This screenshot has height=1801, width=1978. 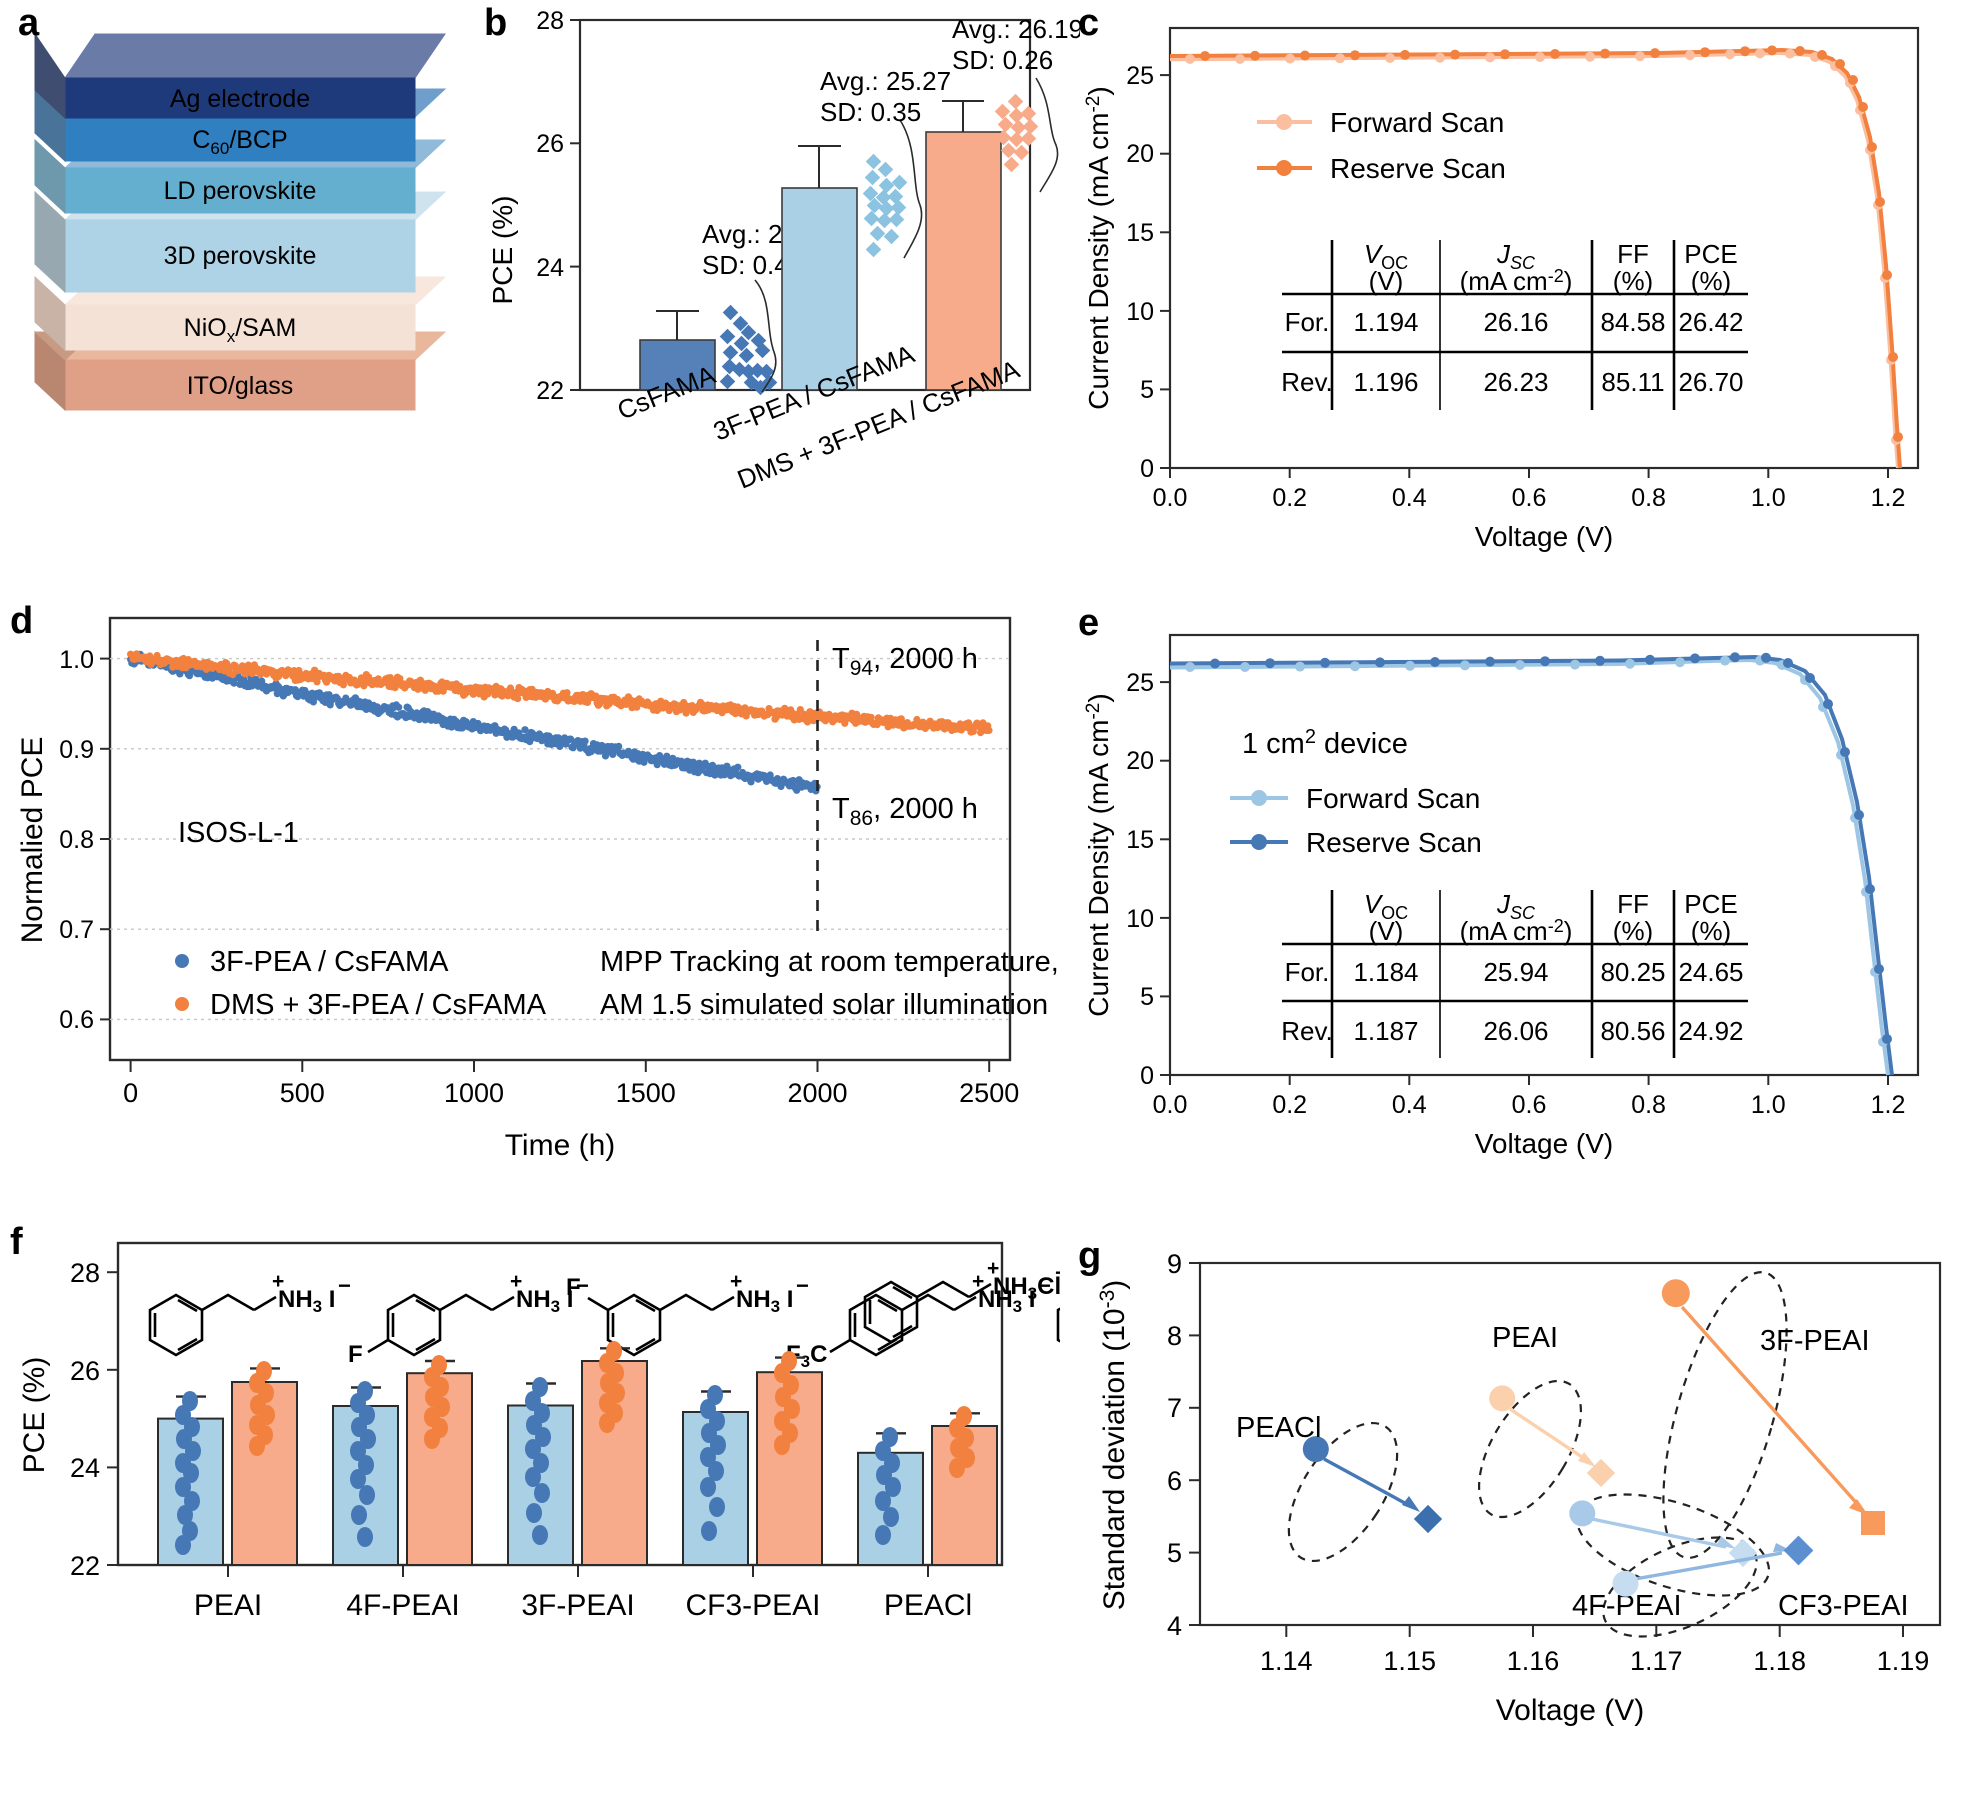 I want to click on y-axis-b: 28 26 24 22, so click(x=558, y=206).